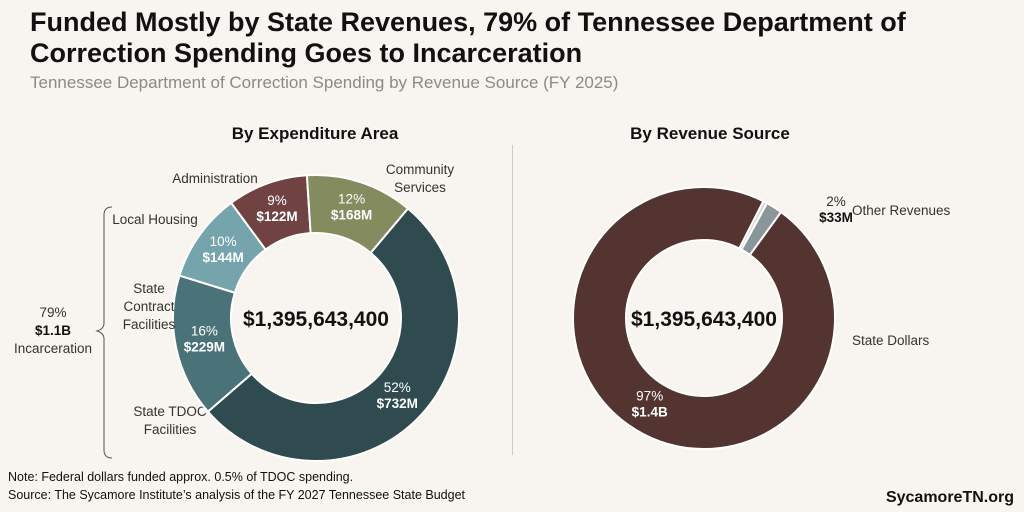 This screenshot has height=512, width=1024. What do you see at coordinates (204, 346) in the screenshot?
I see `slice-amount-state-contract-facilities: $229M` at bounding box center [204, 346].